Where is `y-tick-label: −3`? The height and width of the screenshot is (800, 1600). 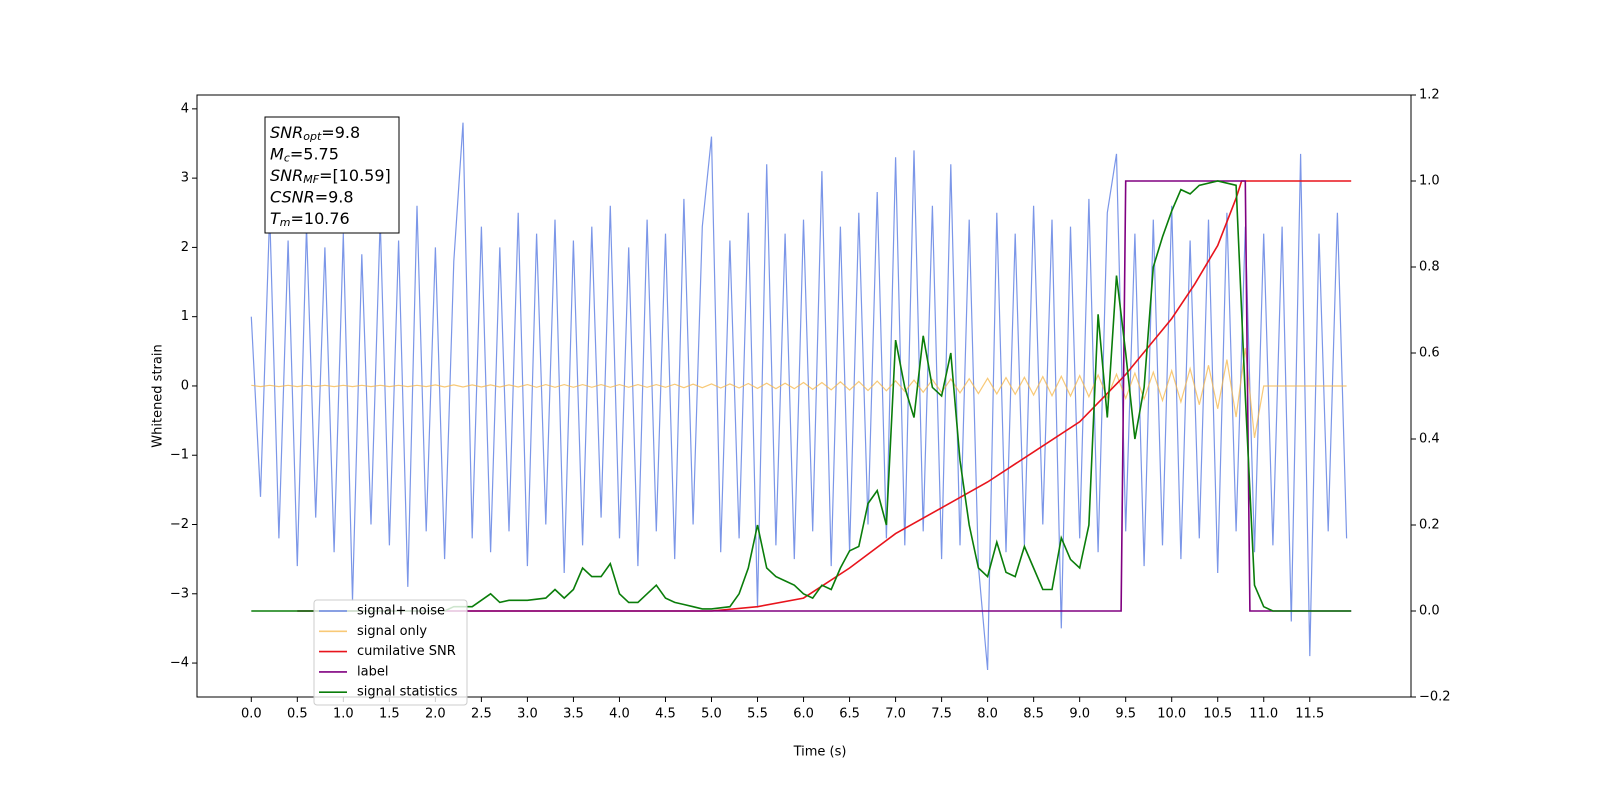 y-tick-label: −3 is located at coordinates (179, 593).